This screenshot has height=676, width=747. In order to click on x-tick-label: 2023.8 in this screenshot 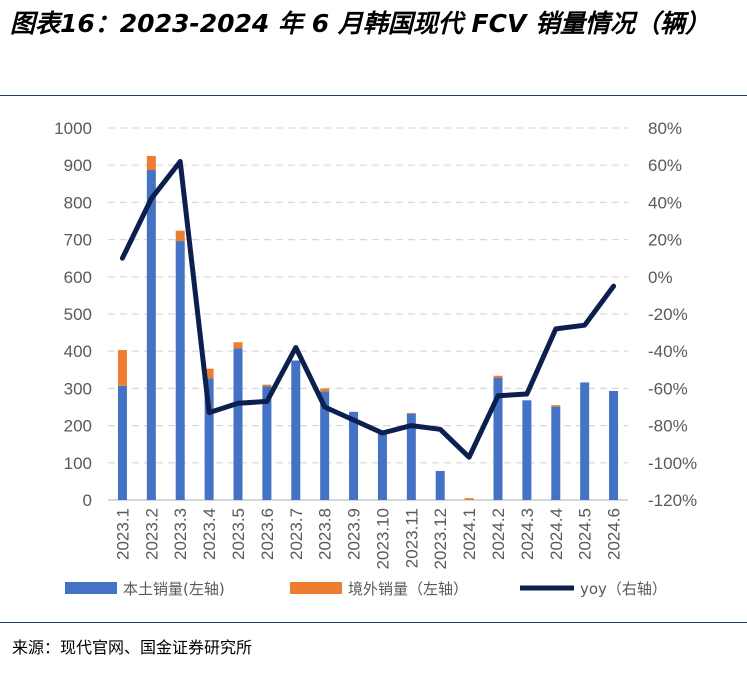, I will do `click(325, 534)`.